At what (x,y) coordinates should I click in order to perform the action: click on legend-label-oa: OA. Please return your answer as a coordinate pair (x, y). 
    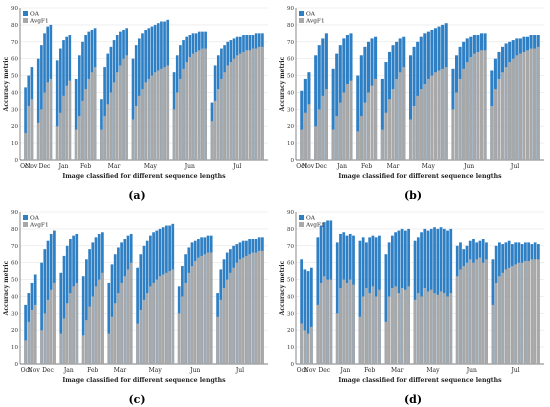
    Looking at the image, I should click on (35, 15).